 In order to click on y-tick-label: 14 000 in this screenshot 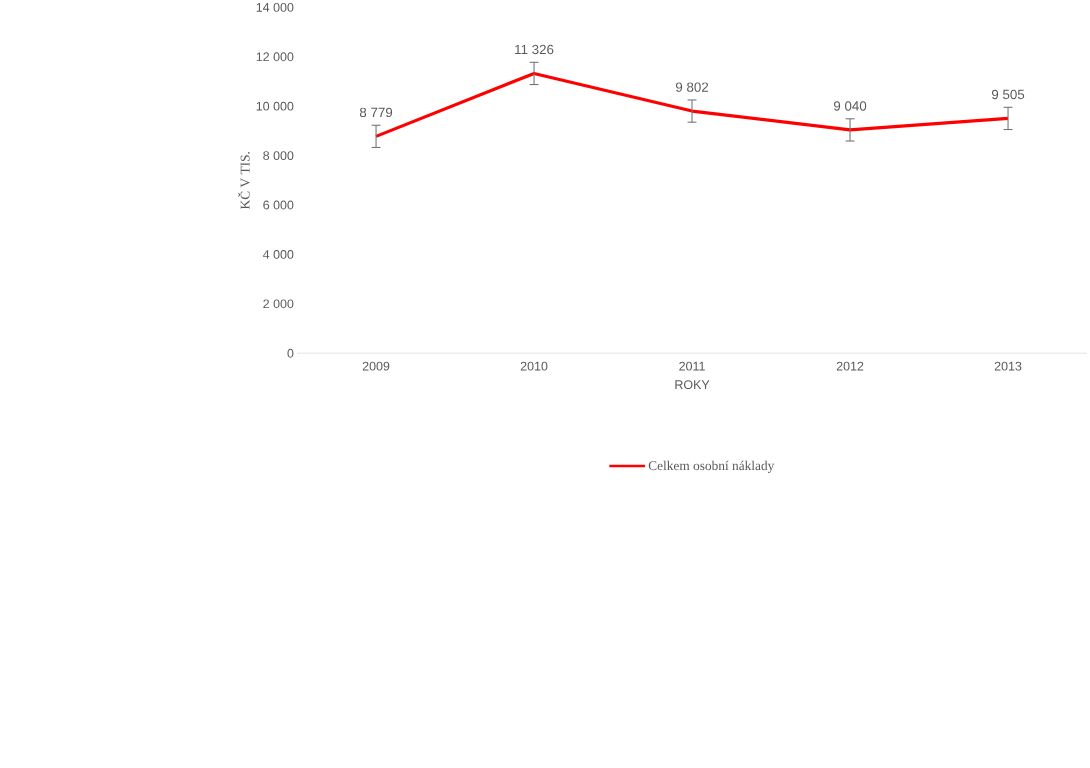, I will do `click(275, 7)`.